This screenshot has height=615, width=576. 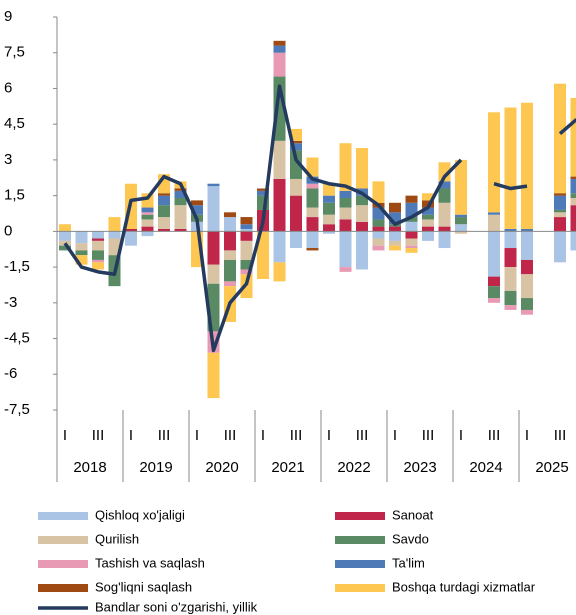 I want to click on legend-label: Sog'liqni saqlash, so click(x=143, y=586).